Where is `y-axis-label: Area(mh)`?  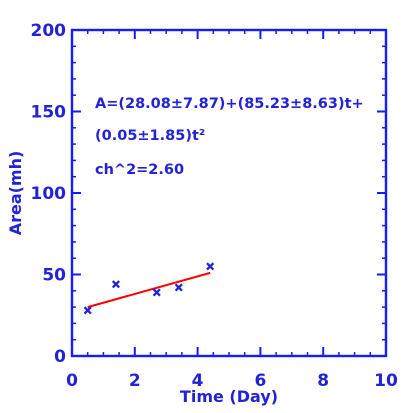 y-axis-label: Area(mh) is located at coordinates (15, 193).